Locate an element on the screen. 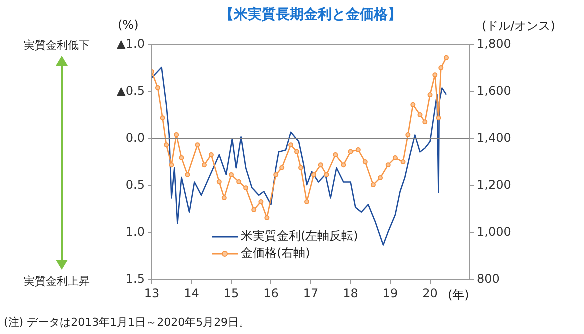 The image size is (584, 334). x-tick-label: 20 is located at coordinates (430, 293).